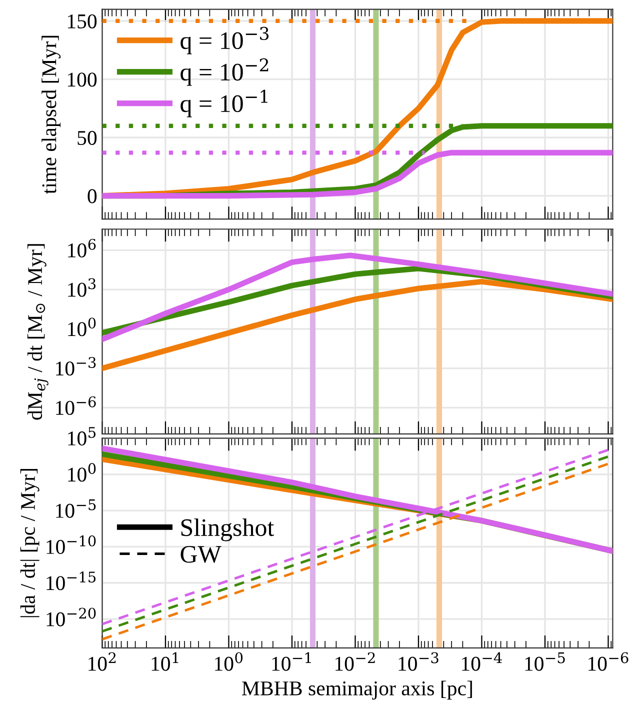 This screenshot has width=631, height=716. Describe the element at coordinates (418, 661) in the screenshot. I see `x-tick-label: 10$^{−3}$` at that location.